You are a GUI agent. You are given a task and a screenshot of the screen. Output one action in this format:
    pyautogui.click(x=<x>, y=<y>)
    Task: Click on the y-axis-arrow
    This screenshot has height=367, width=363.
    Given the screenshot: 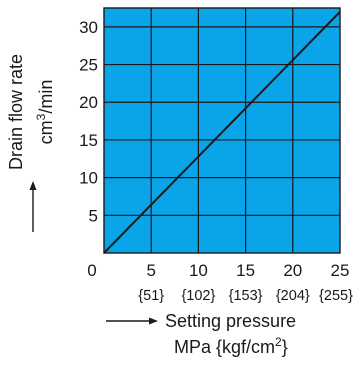 What is the action you would take?
    pyautogui.click(x=33, y=206)
    